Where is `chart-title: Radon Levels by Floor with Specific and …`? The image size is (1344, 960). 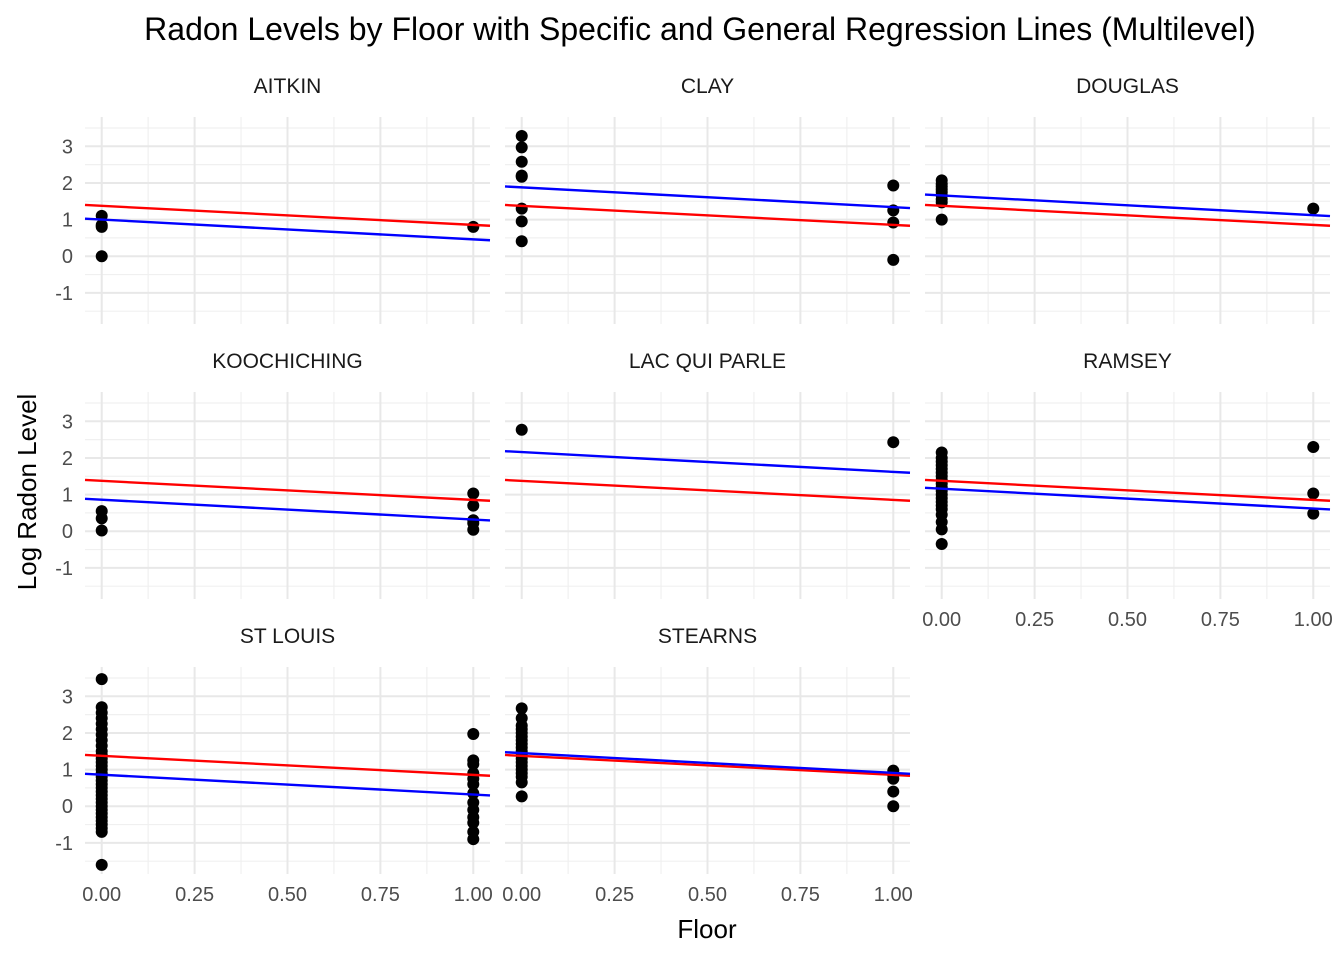 chart-title: Radon Levels by Floor with Specific and … is located at coordinates (700, 29).